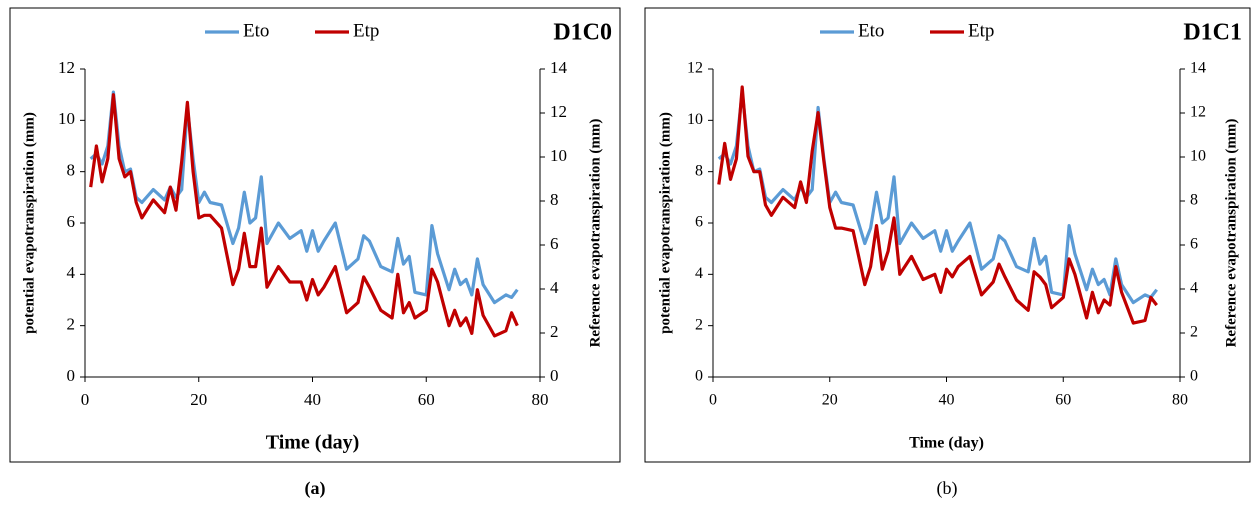 The image size is (1255, 520). What do you see at coordinates (315, 488) in the screenshot?
I see `caption: (a)` at bounding box center [315, 488].